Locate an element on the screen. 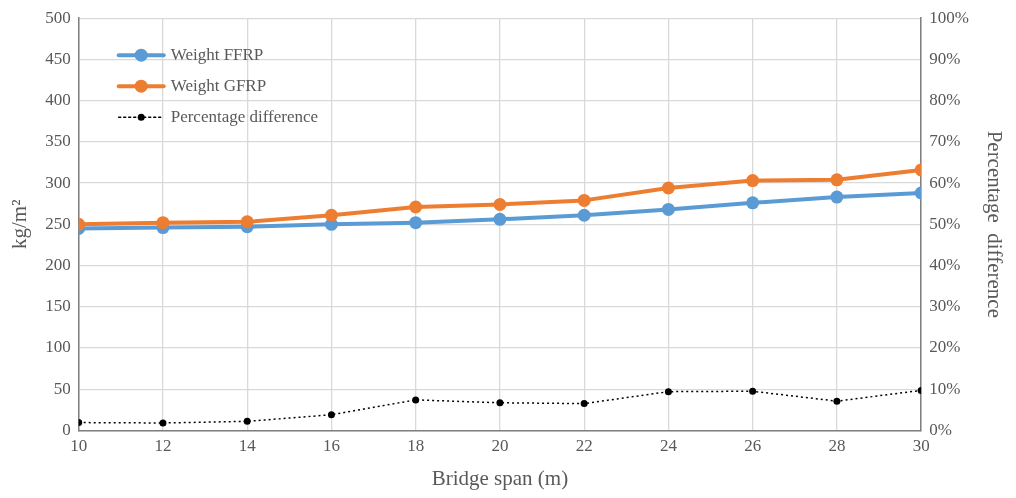  x-tick-label: 30 is located at coordinates (921, 446).